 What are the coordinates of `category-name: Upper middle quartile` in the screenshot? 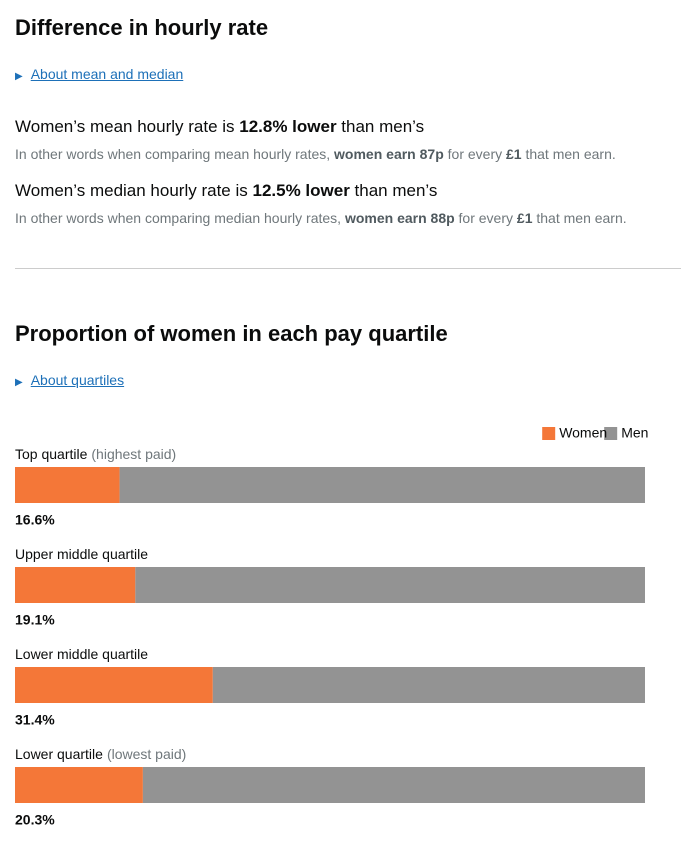 It's located at (81, 554).